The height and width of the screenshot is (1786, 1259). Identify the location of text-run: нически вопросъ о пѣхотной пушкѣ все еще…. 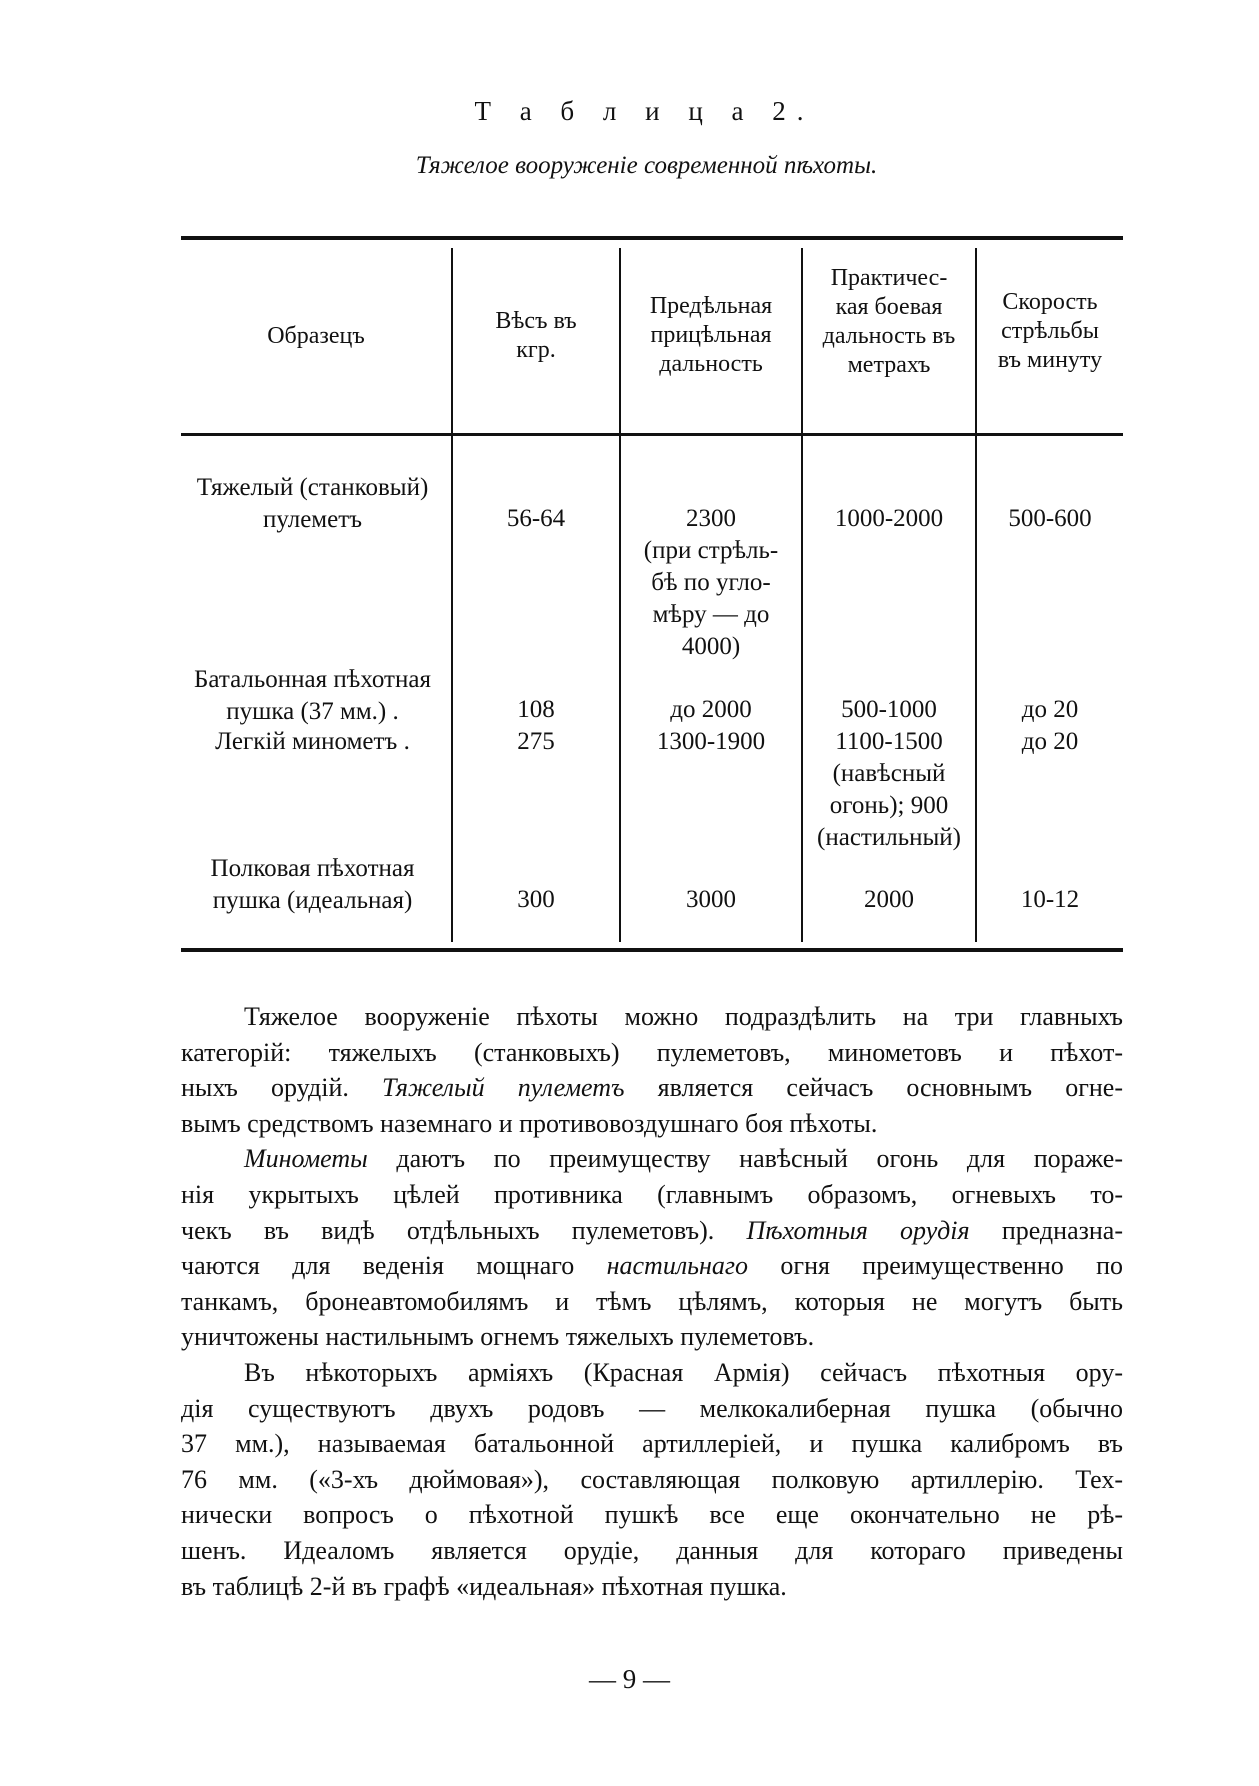
(652, 1515).